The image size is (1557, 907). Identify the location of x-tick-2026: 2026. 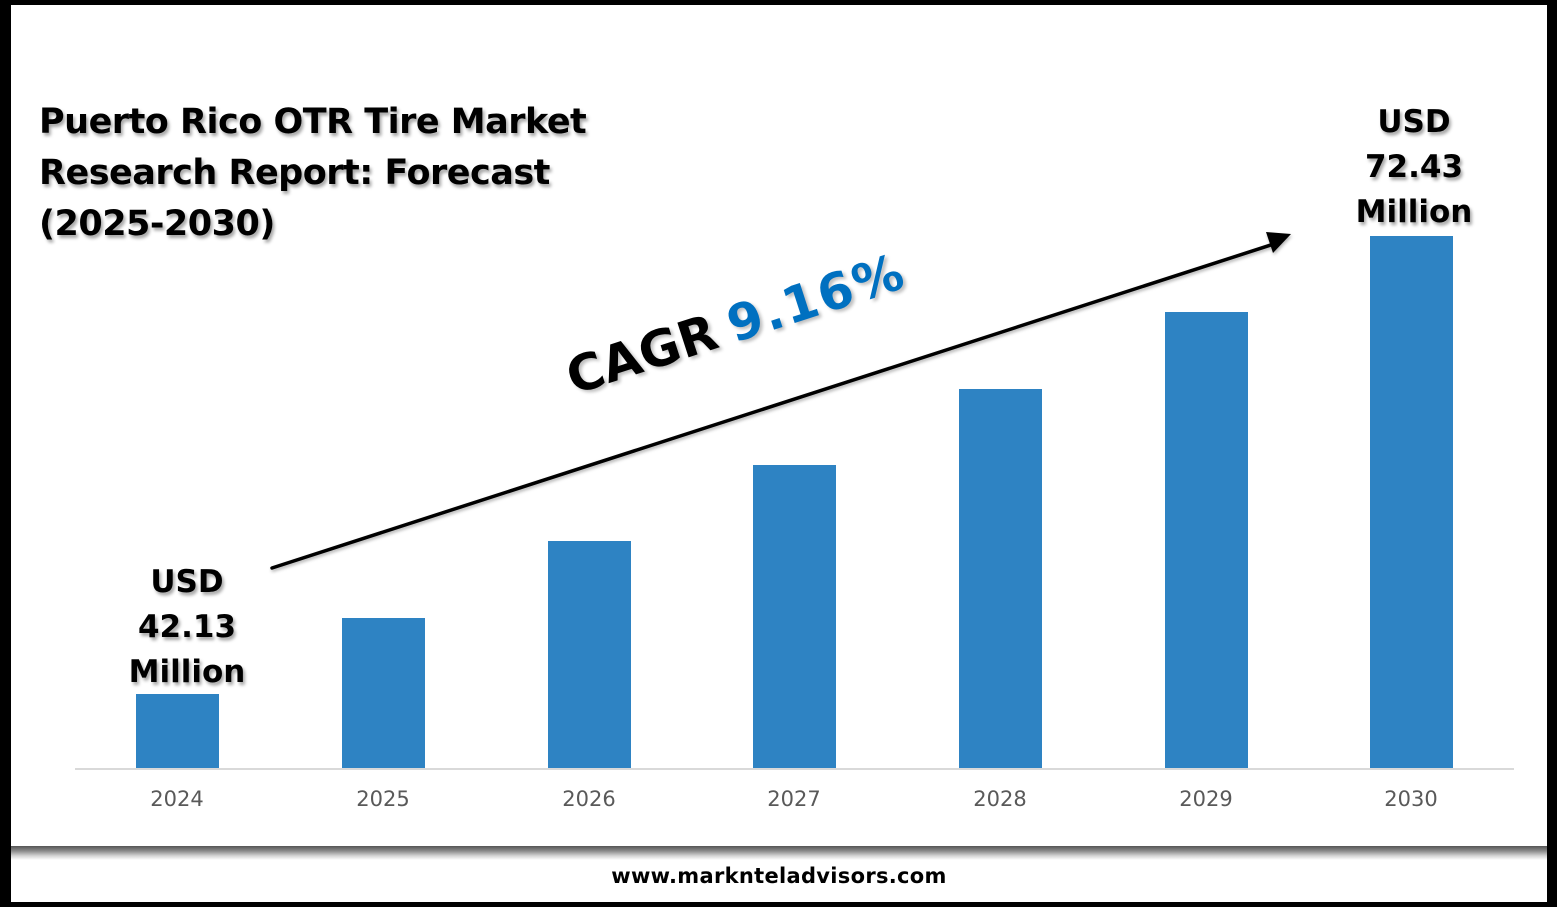
(589, 799).